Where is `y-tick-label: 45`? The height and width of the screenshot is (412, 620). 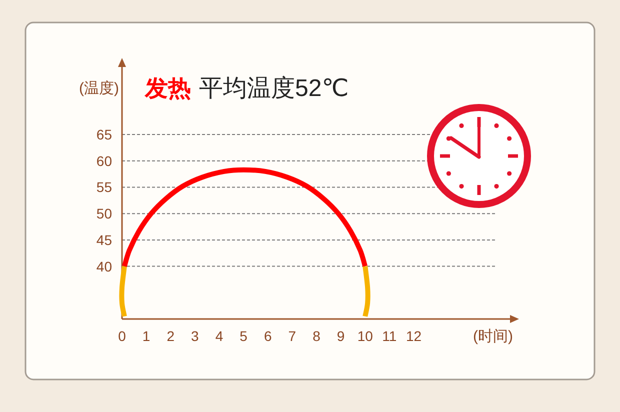 y-tick-label: 45 is located at coordinates (104, 240).